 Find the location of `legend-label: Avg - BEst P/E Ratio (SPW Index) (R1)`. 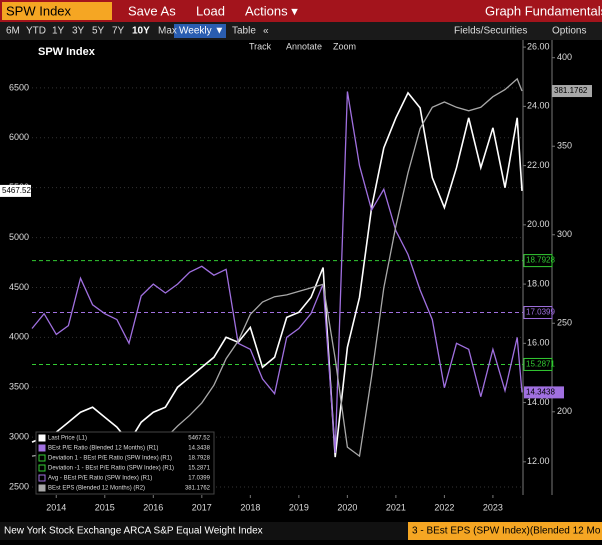

legend-label: Avg - BEst P/E Ratio (SPW Index) (R1) is located at coordinates (100, 479).